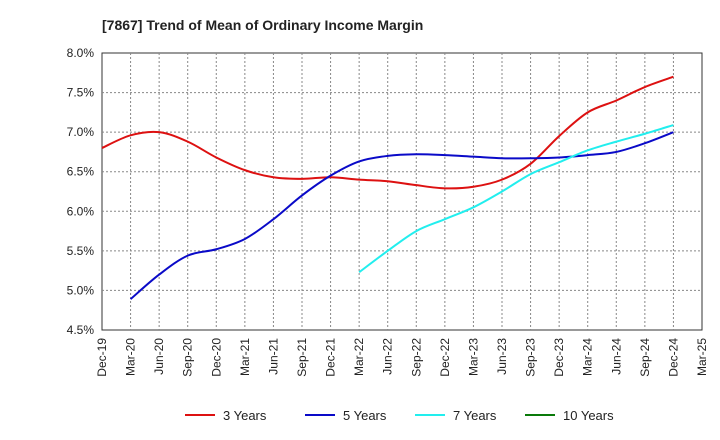 This screenshot has width=720, height=440. What do you see at coordinates (416, 357) in the screenshot?
I see `x-tick-label: Sep-22` at bounding box center [416, 357].